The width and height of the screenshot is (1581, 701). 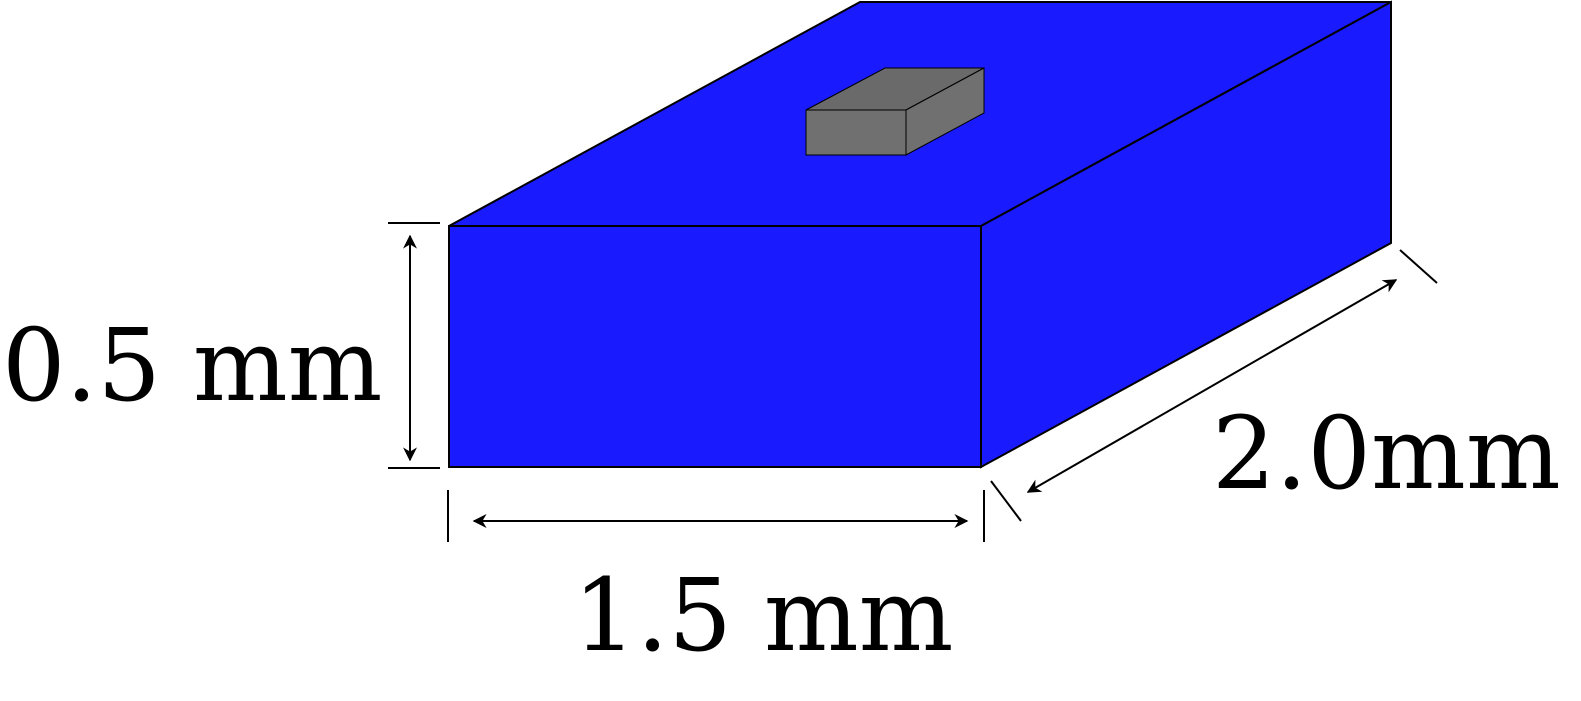 What do you see at coordinates (1212, 386) in the screenshot?
I see `depth-arrow` at bounding box center [1212, 386].